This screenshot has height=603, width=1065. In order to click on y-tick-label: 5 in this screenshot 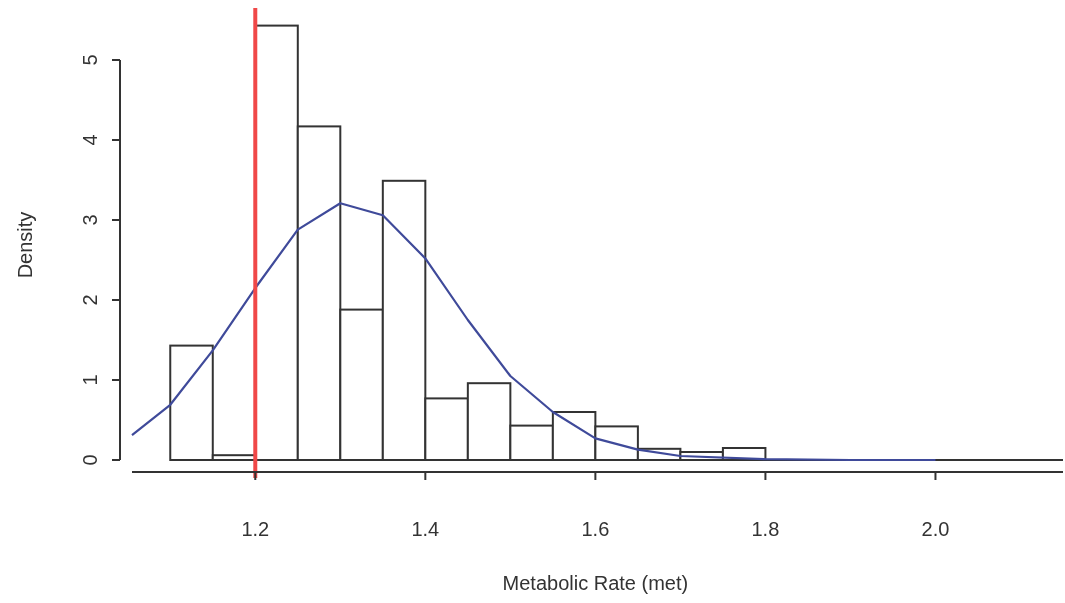, I will do `click(90, 60)`.